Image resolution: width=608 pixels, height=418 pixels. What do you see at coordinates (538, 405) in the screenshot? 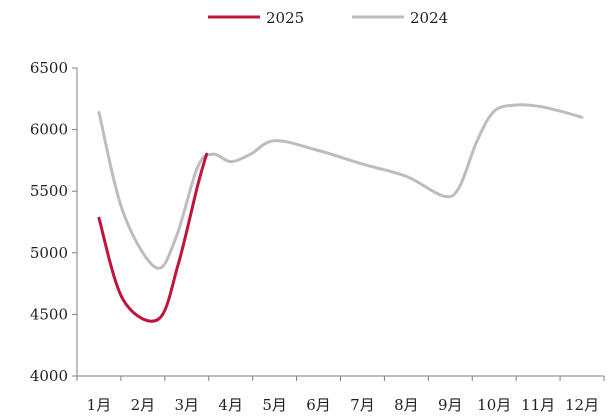
I see `x-tick-label: 11月` at bounding box center [538, 405].